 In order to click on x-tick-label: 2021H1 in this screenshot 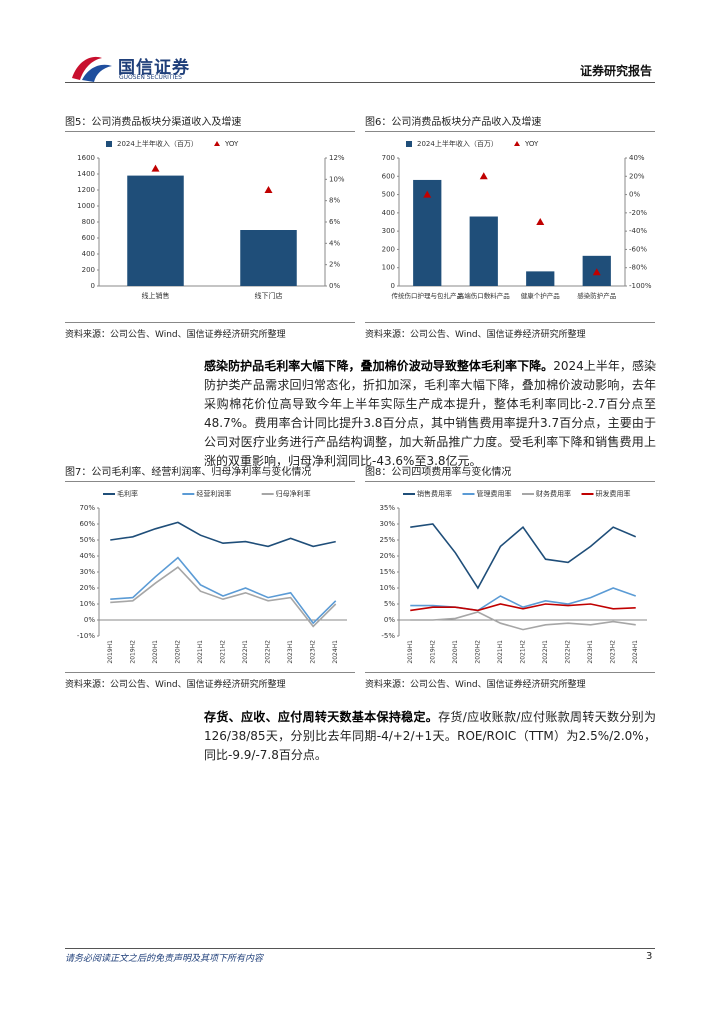, I will do `click(200, 652)`.